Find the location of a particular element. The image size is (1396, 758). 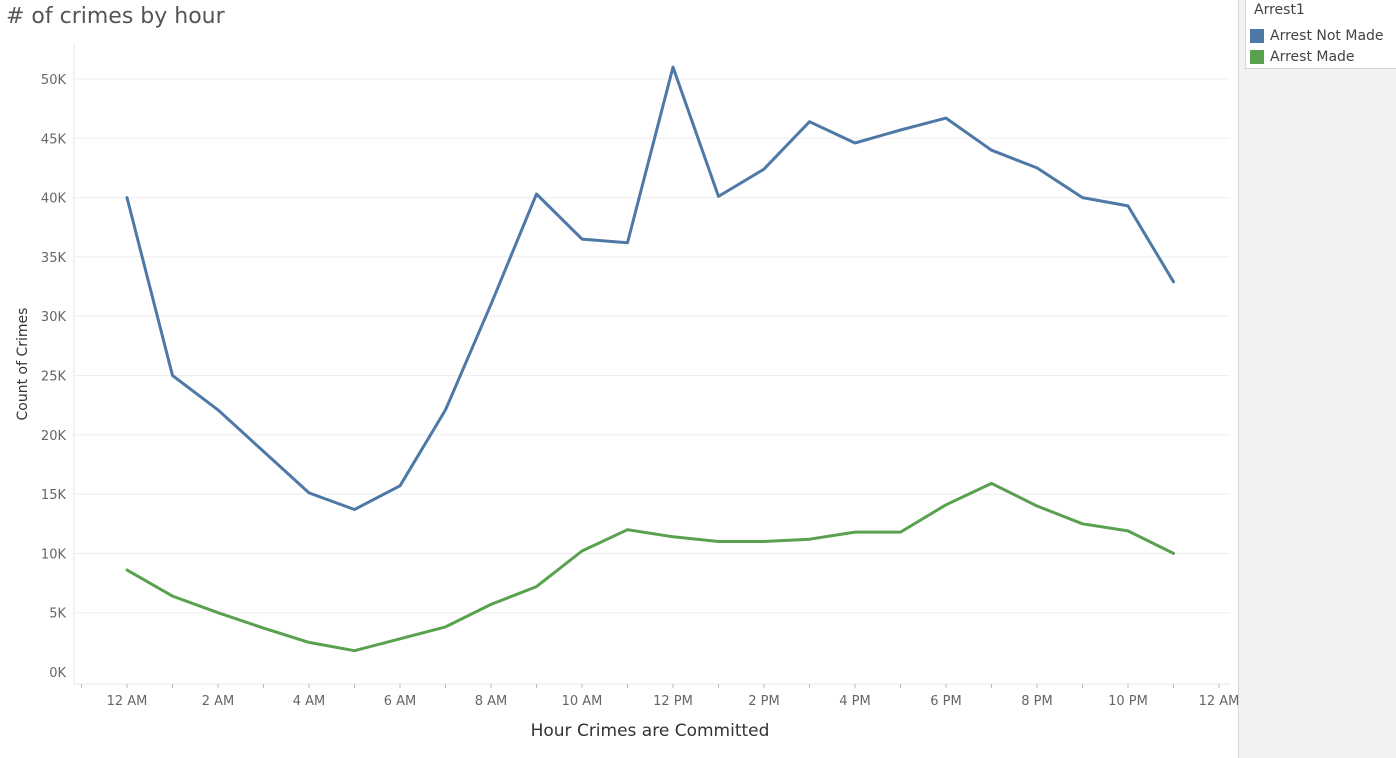

x-tick-label: 10 AM is located at coordinates (582, 701).